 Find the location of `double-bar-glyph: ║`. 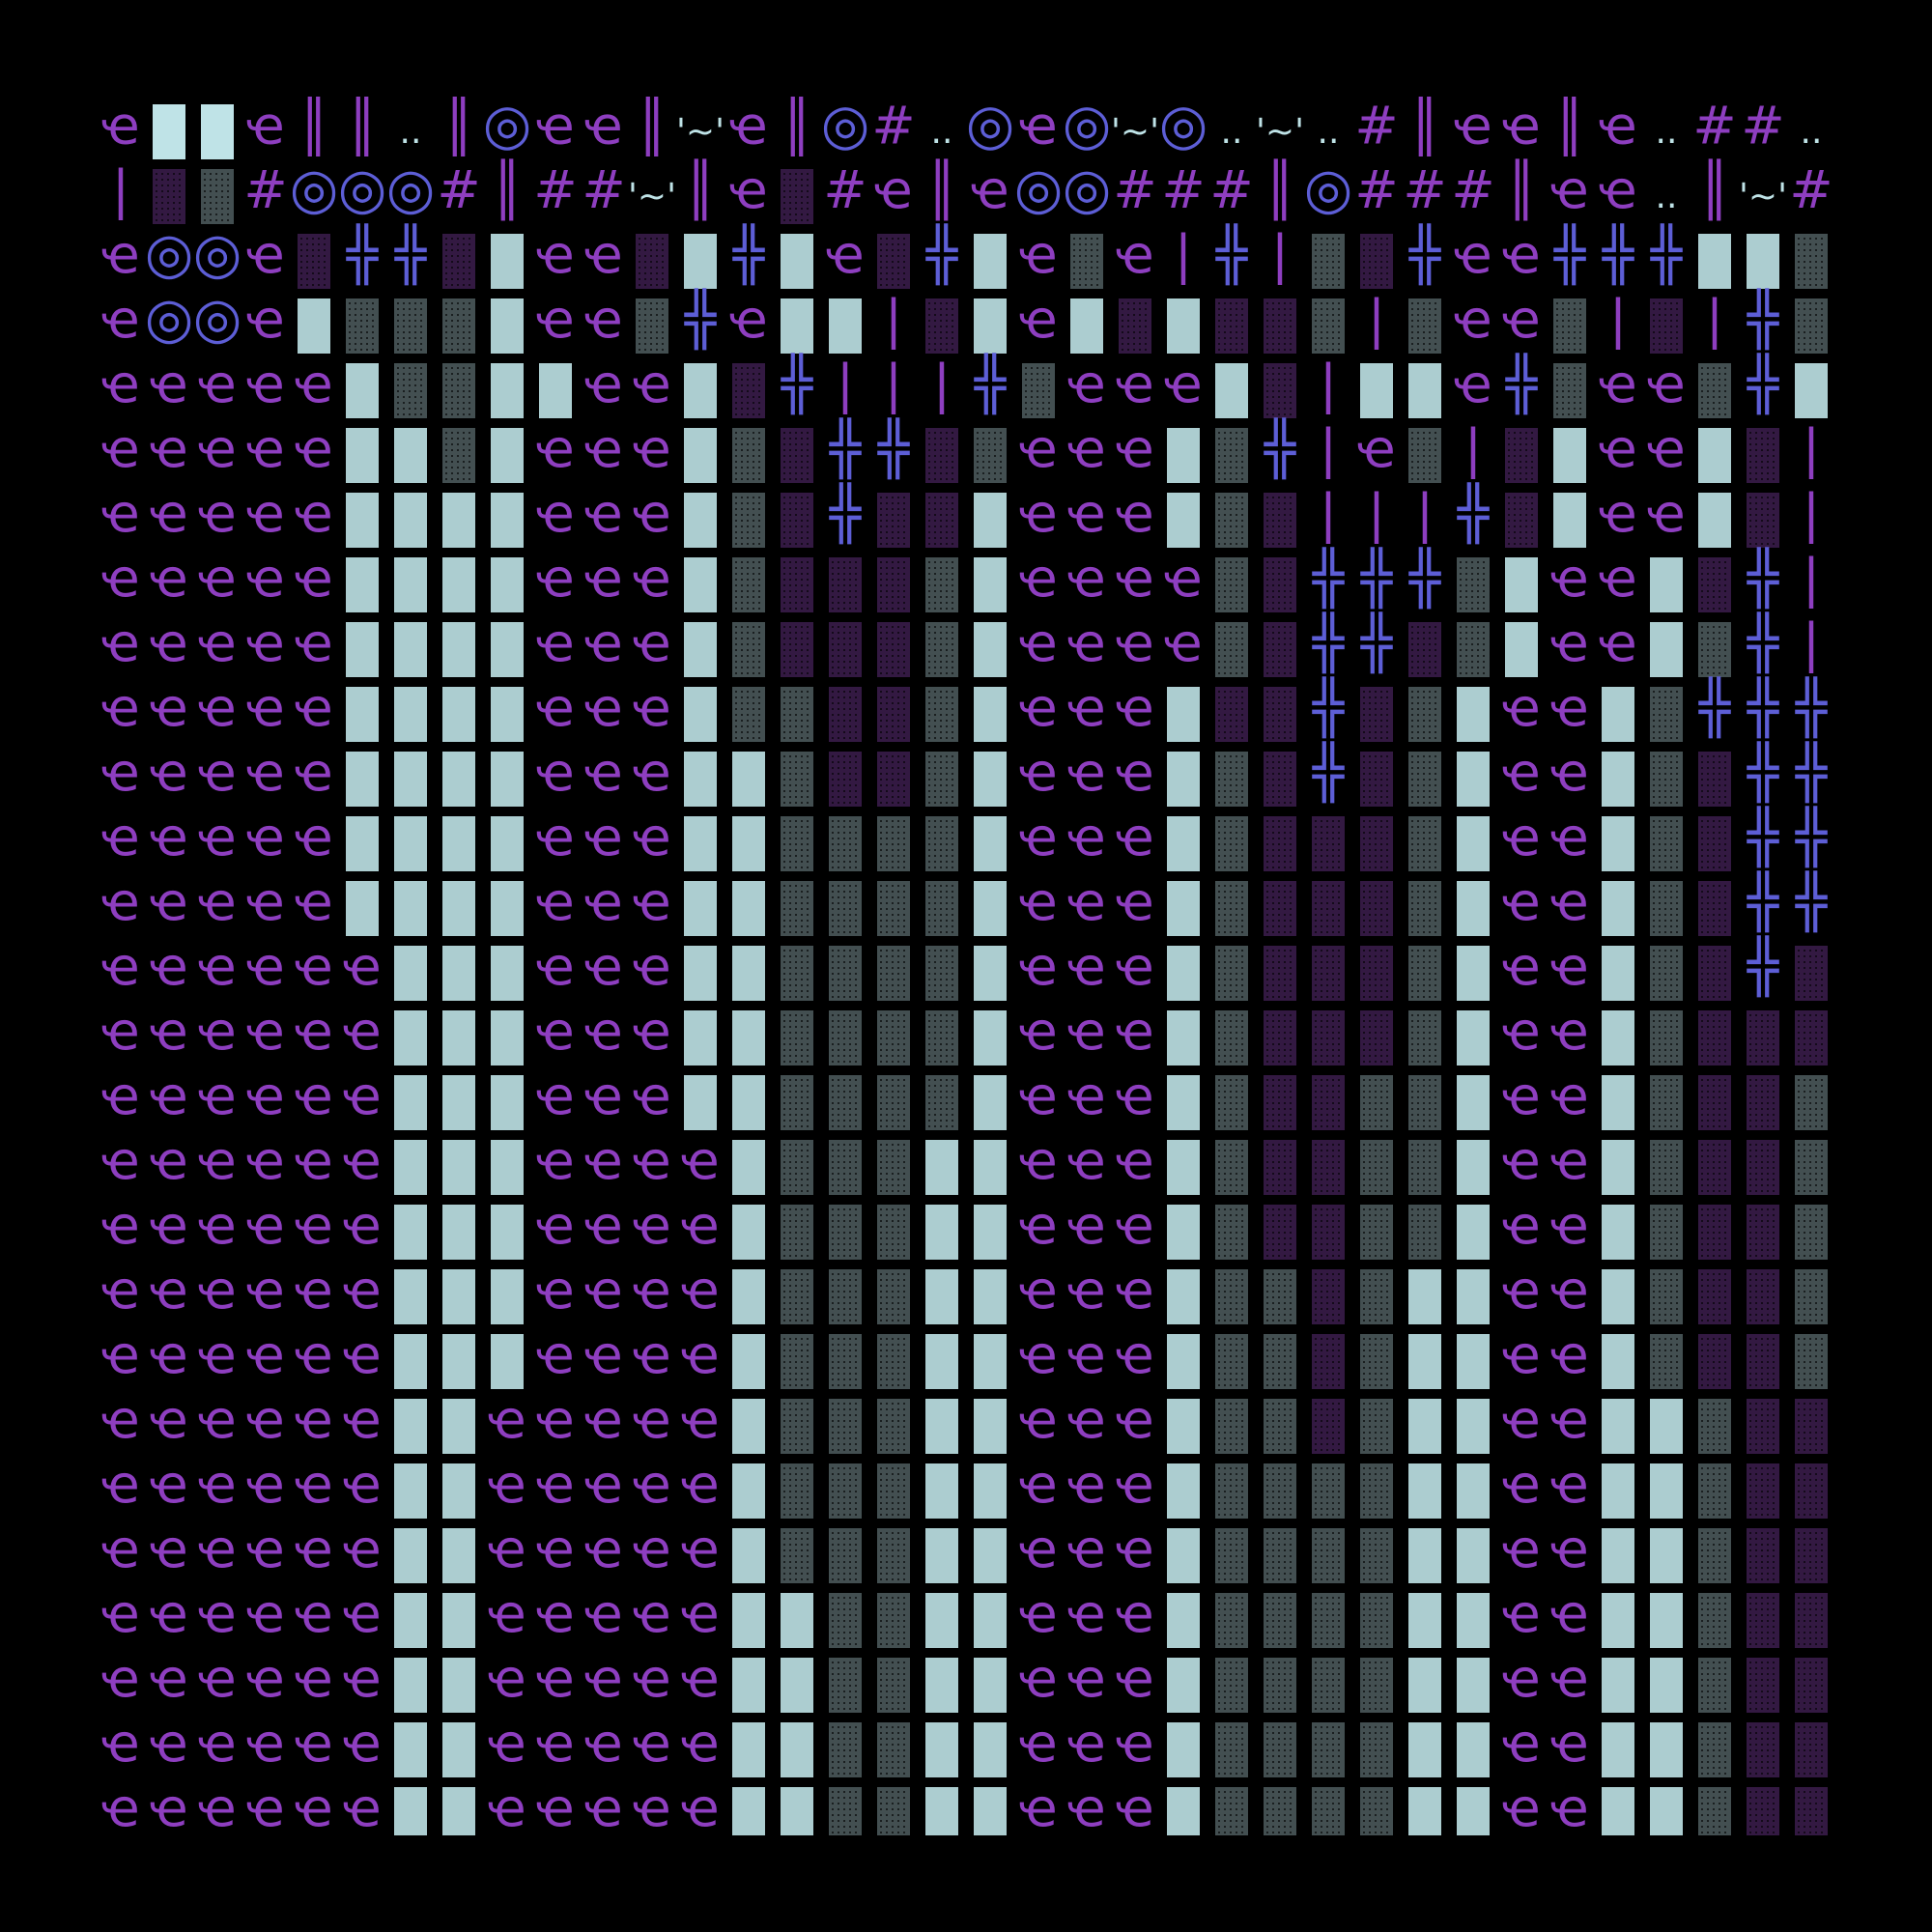

double-bar-glyph: ║ is located at coordinates (797, 126).